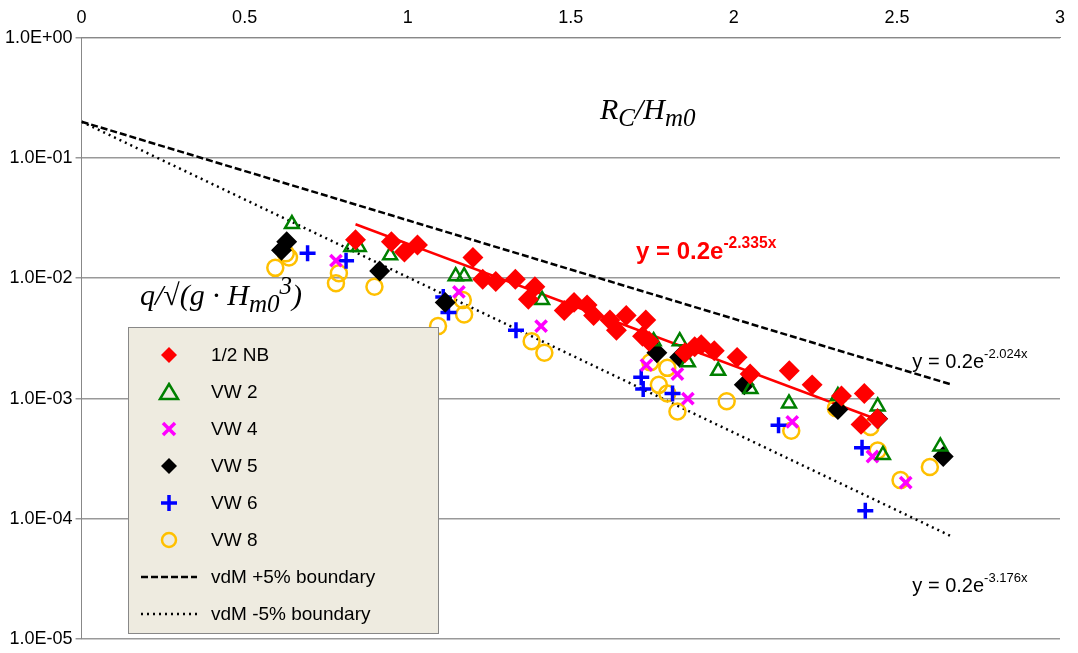 The image size is (1078, 653). I want to click on x-tick-label: 2, so click(733, 16).